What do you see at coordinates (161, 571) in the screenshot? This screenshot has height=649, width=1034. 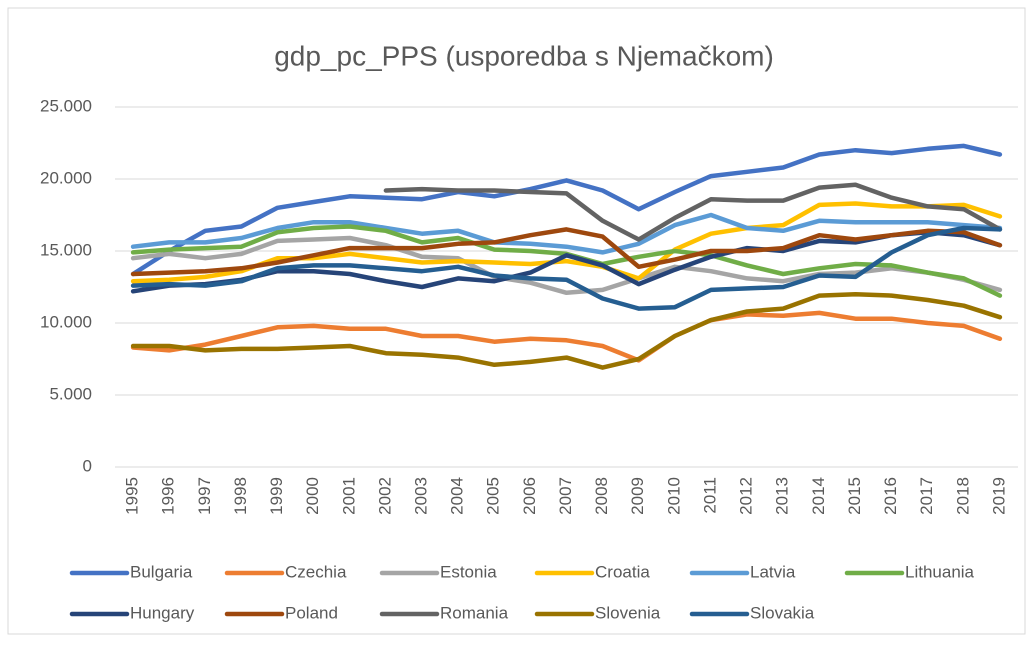 I see `legend-label: Bulgaria` at bounding box center [161, 571].